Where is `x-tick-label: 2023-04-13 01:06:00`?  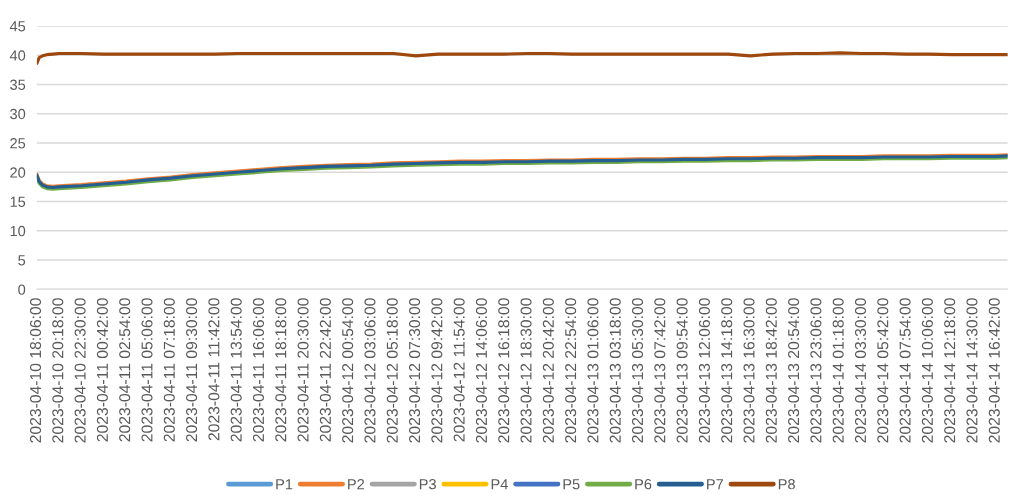
x-tick-label: 2023-04-13 01:06:00 is located at coordinates (593, 370).